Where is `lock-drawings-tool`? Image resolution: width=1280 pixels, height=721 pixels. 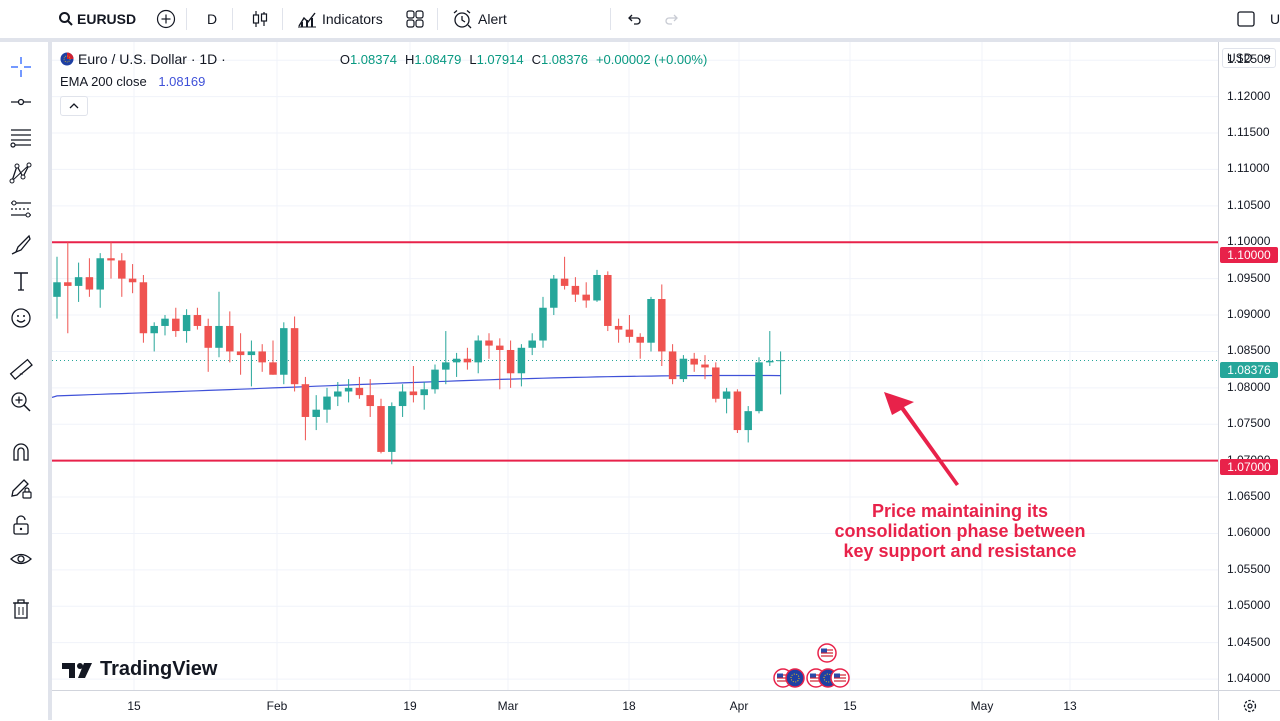
lock-drawings-tool is located at coordinates (21, 525).